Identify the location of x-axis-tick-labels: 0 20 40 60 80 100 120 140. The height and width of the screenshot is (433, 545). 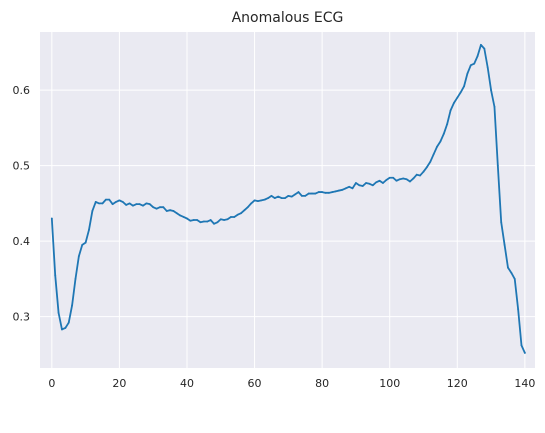
(291, 383).